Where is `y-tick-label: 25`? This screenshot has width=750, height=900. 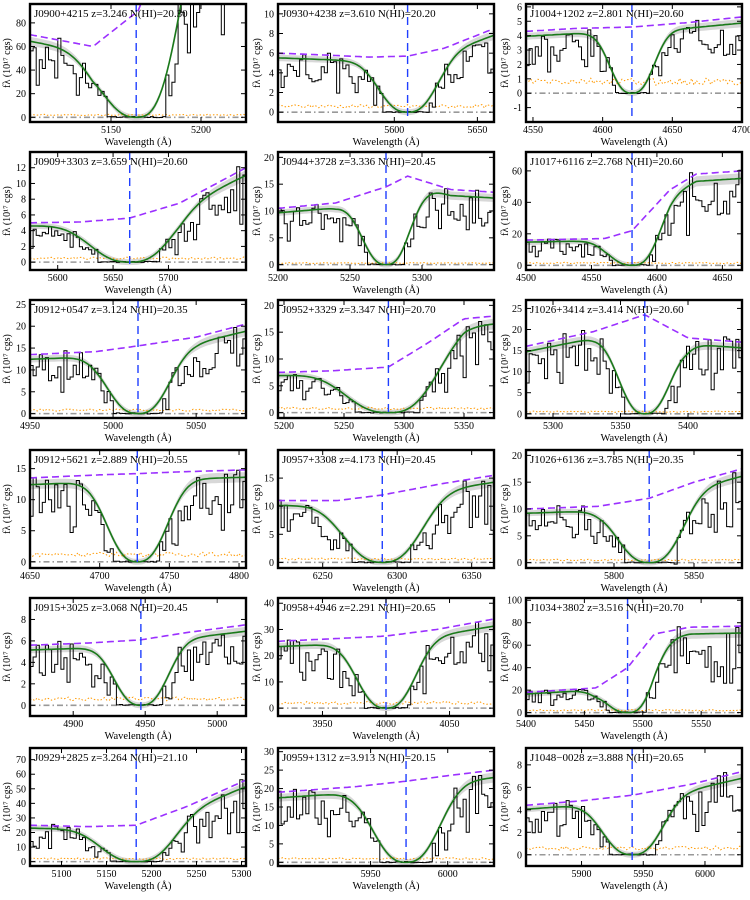 y-tick-label: 25 is located at coordinates (517, 309).